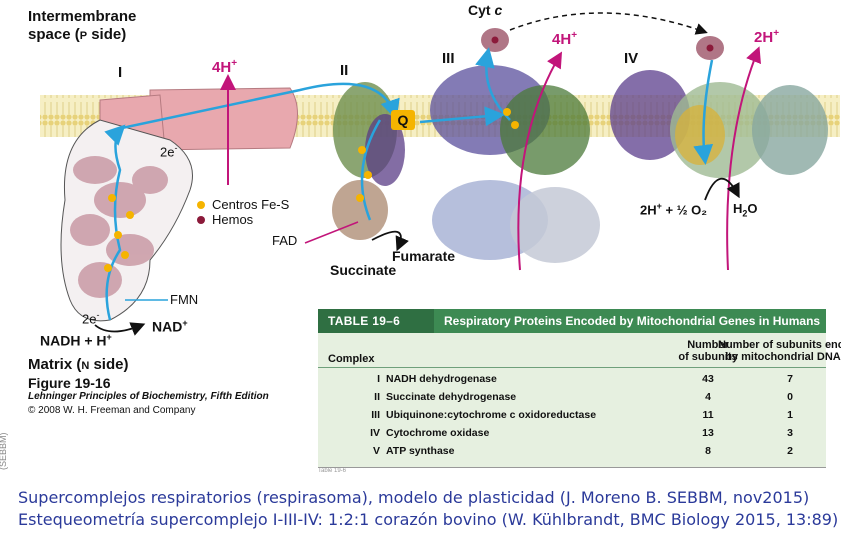 The width and height of the screenshot is (841, 548). Describe the element at coordinates (572, 433) in the screenshot. I see `table-row: IV Cytochrome oxidase 13 3` at that location.